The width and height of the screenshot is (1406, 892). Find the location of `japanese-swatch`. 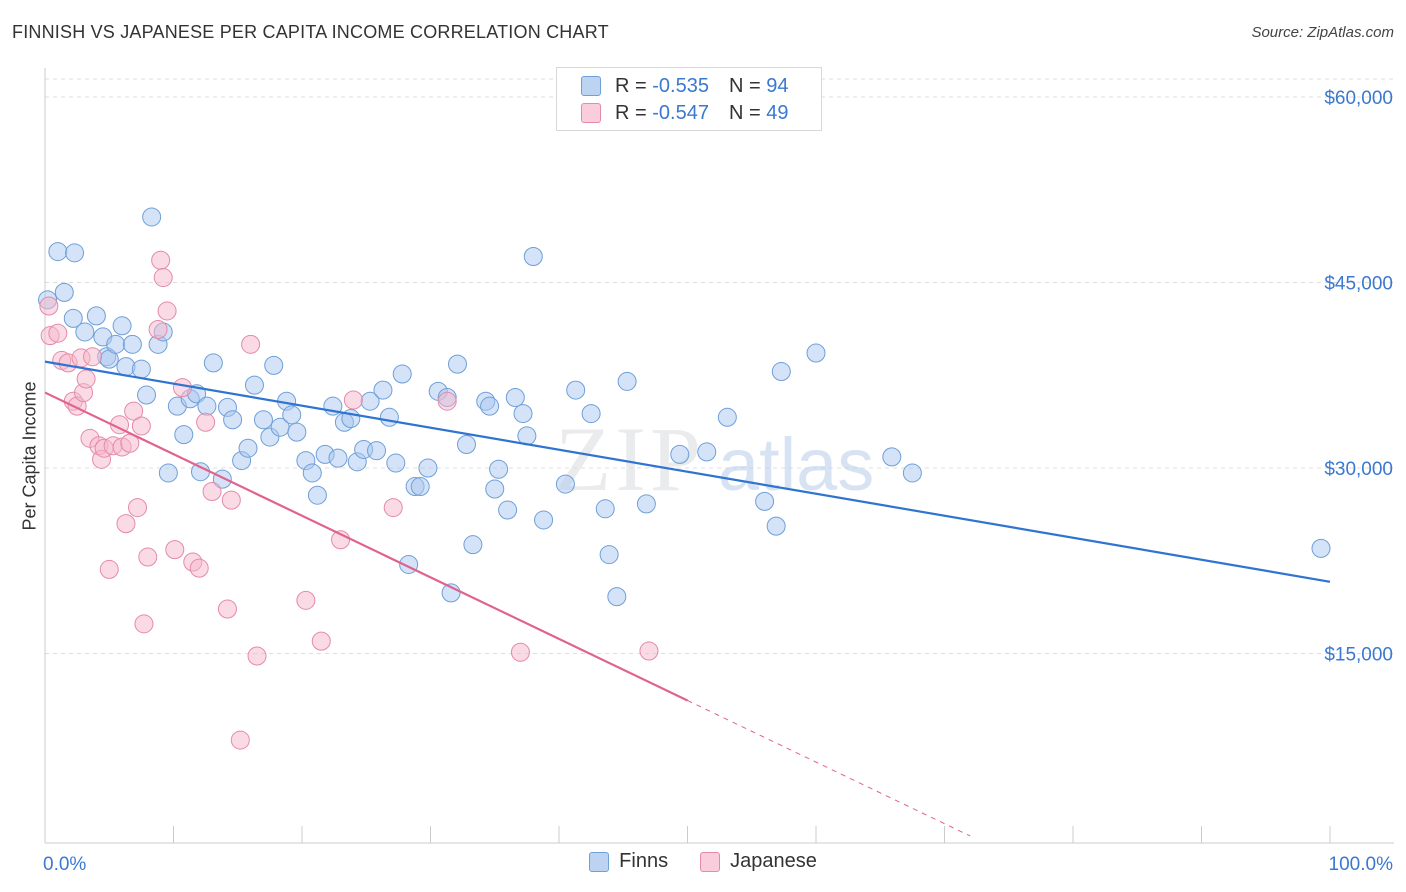

japanese-swatch is located at coordinates (591, 113).